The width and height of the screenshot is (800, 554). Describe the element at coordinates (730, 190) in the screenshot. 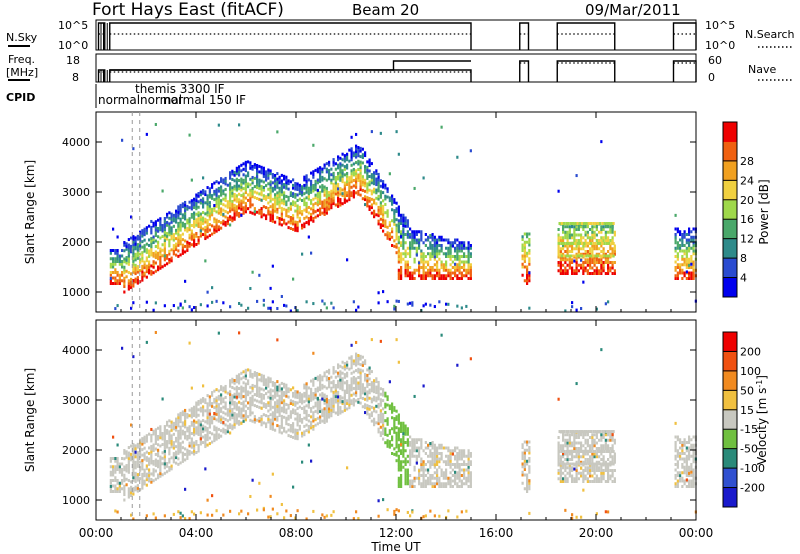

I see `colorbar-segment` at that location.